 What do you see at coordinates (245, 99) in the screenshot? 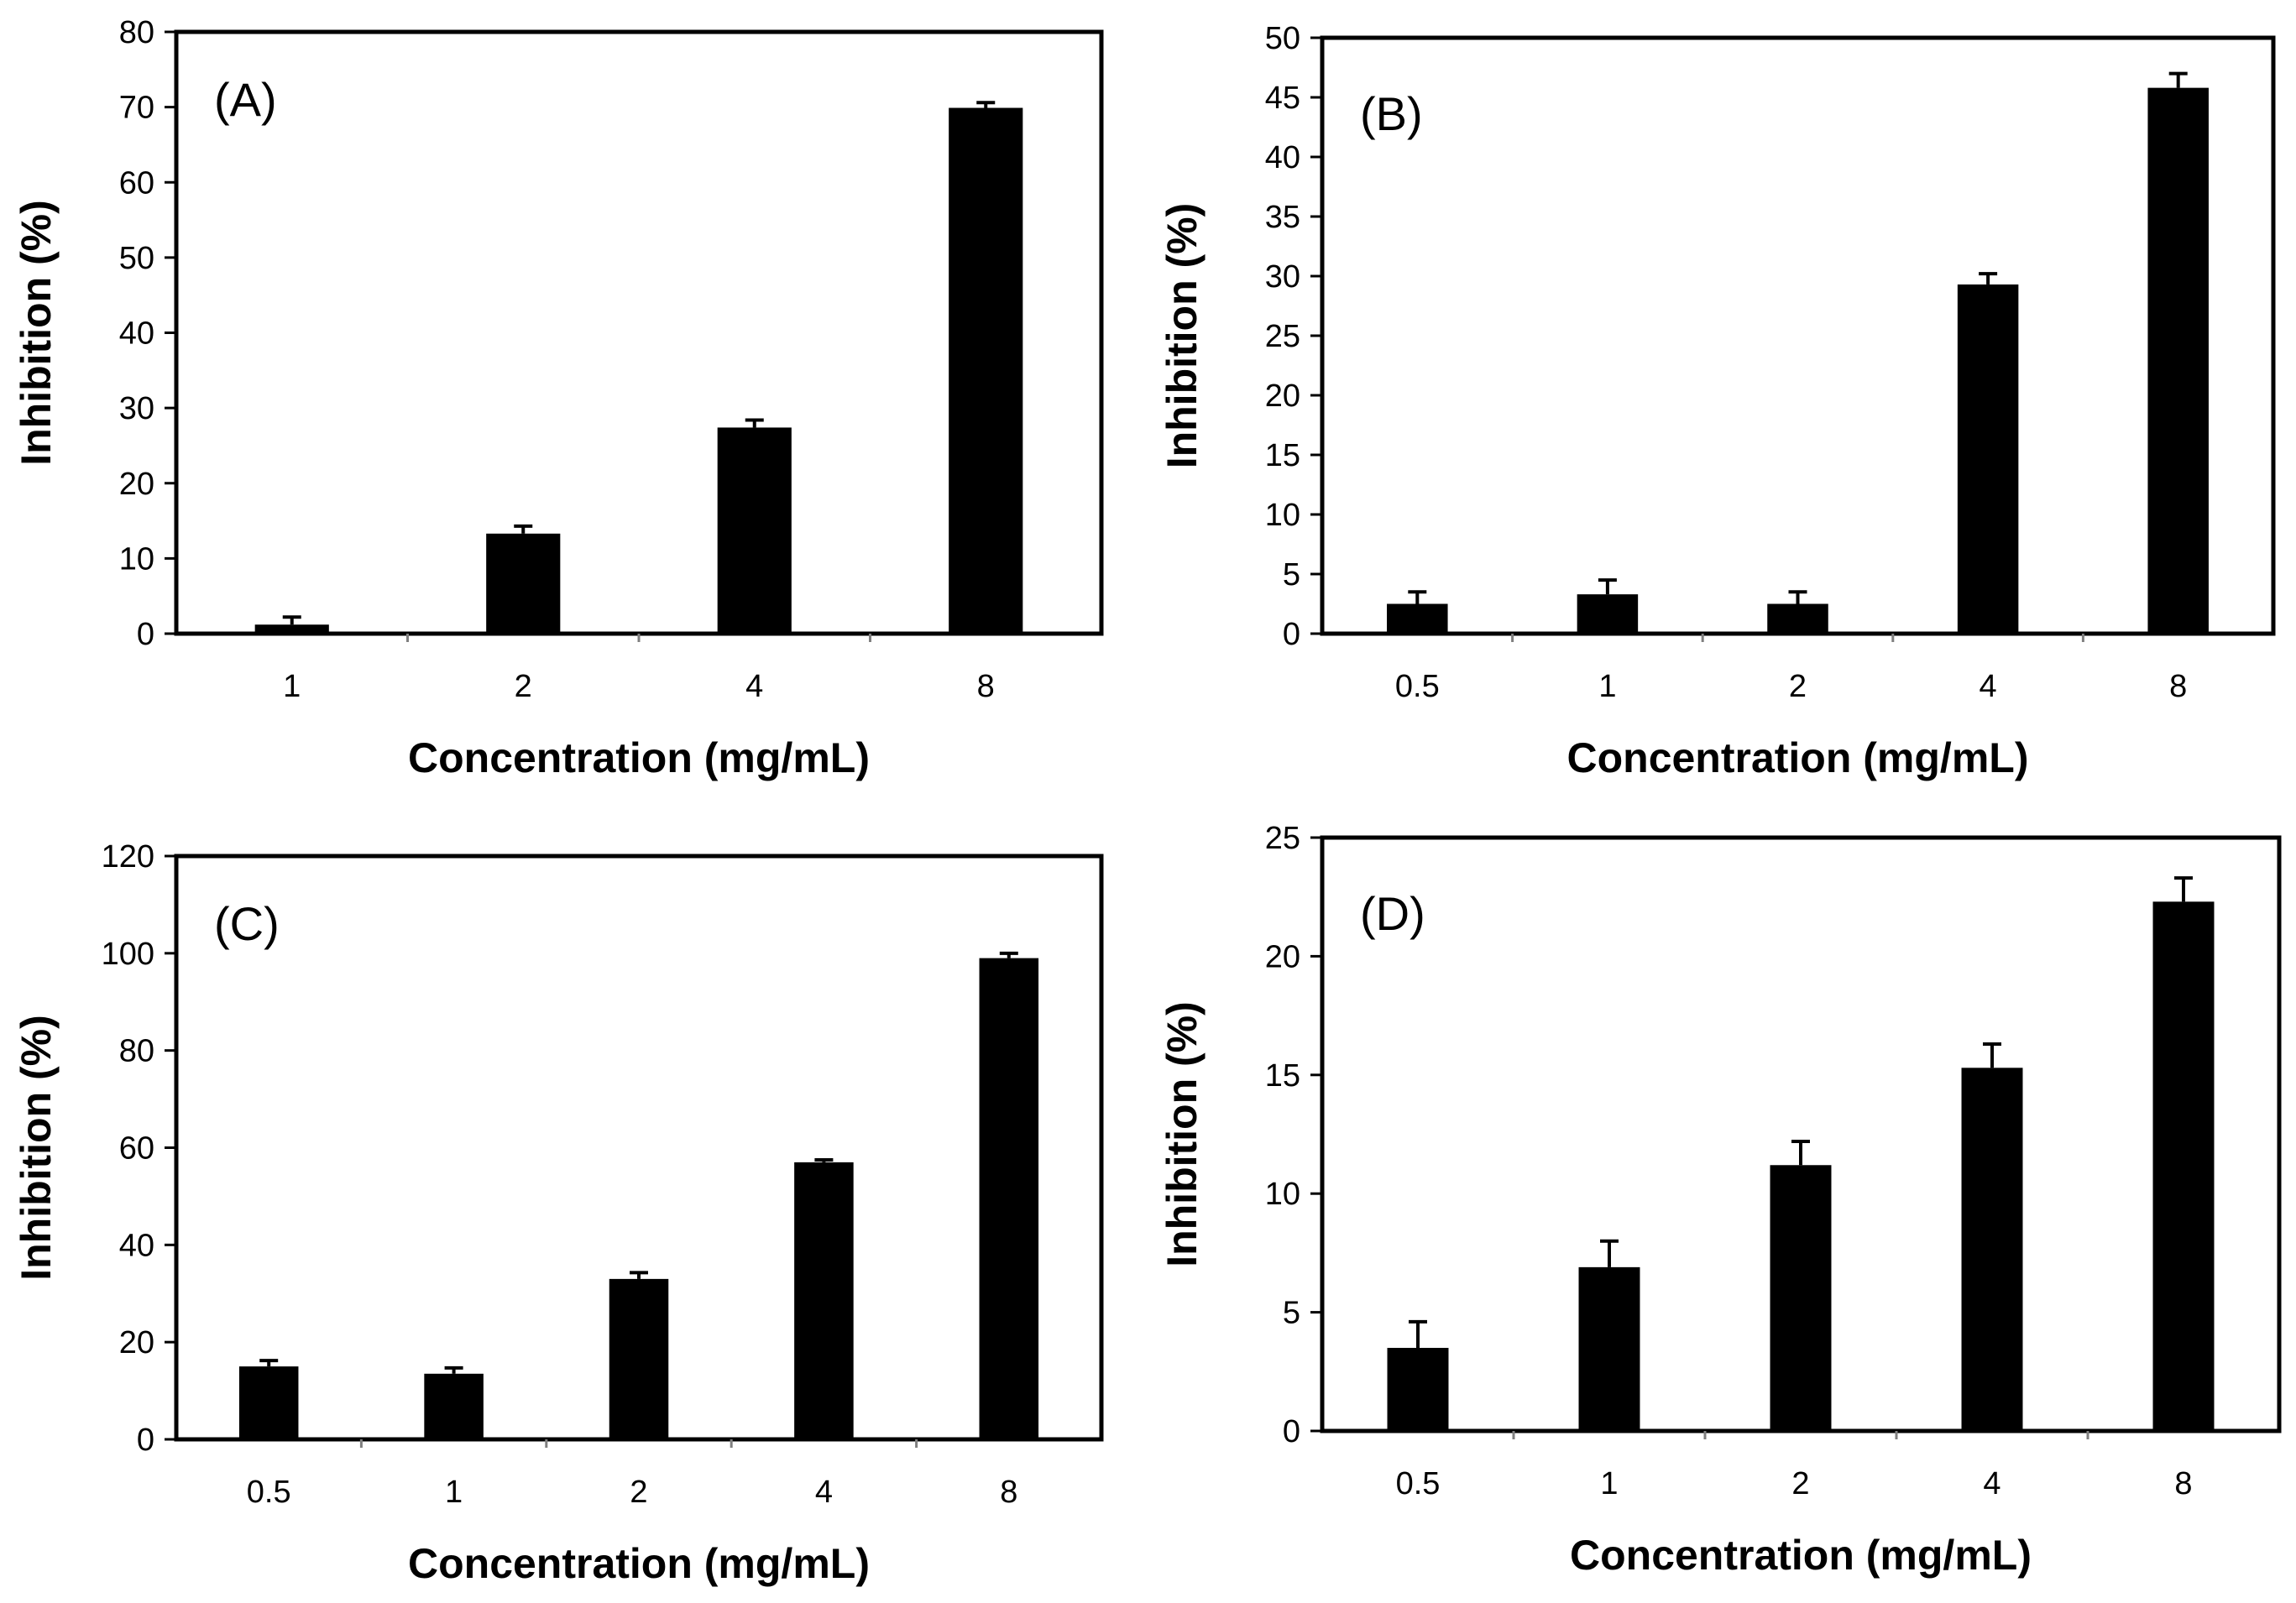
I see `panel-label: (A)` at bounding box center [245, 99].